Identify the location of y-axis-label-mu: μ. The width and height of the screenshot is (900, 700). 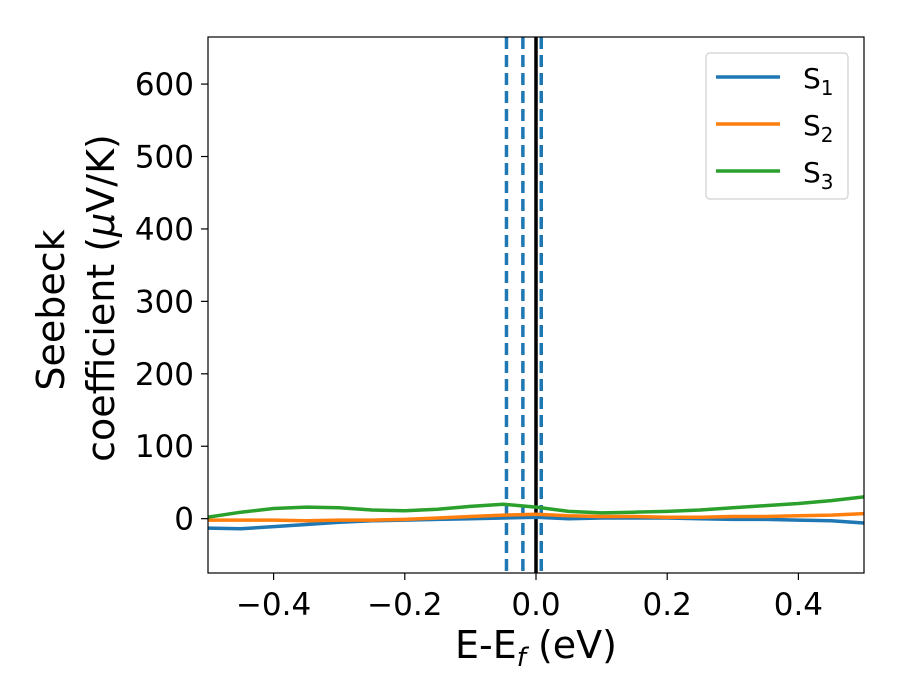
(101, 225).